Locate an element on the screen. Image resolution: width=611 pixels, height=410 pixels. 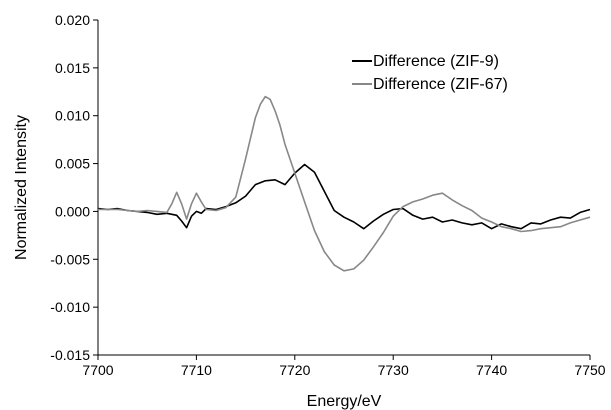
x-tick-label: 7750 is located at coordinates (589, 370).